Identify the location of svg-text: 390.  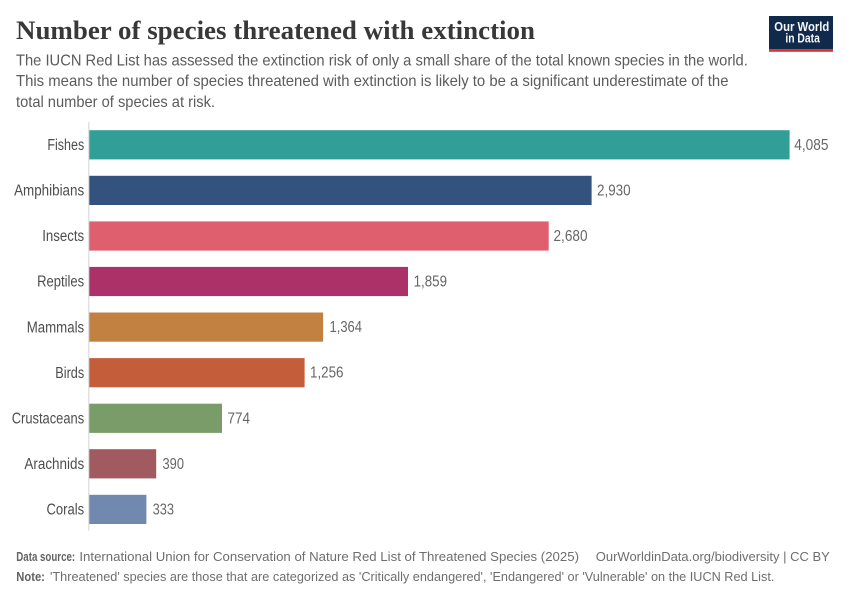
(174, 464).